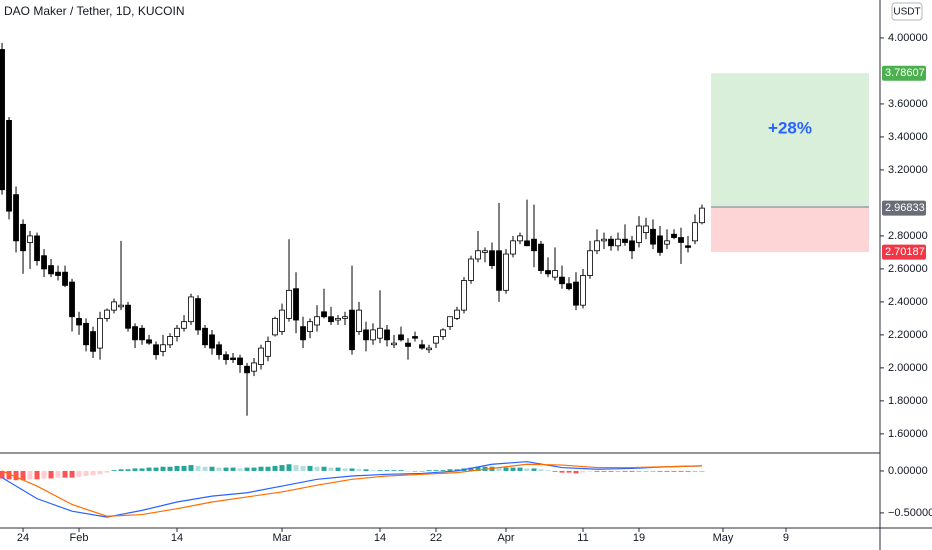  I want to click on position-loss-zone, so click(790, 229).